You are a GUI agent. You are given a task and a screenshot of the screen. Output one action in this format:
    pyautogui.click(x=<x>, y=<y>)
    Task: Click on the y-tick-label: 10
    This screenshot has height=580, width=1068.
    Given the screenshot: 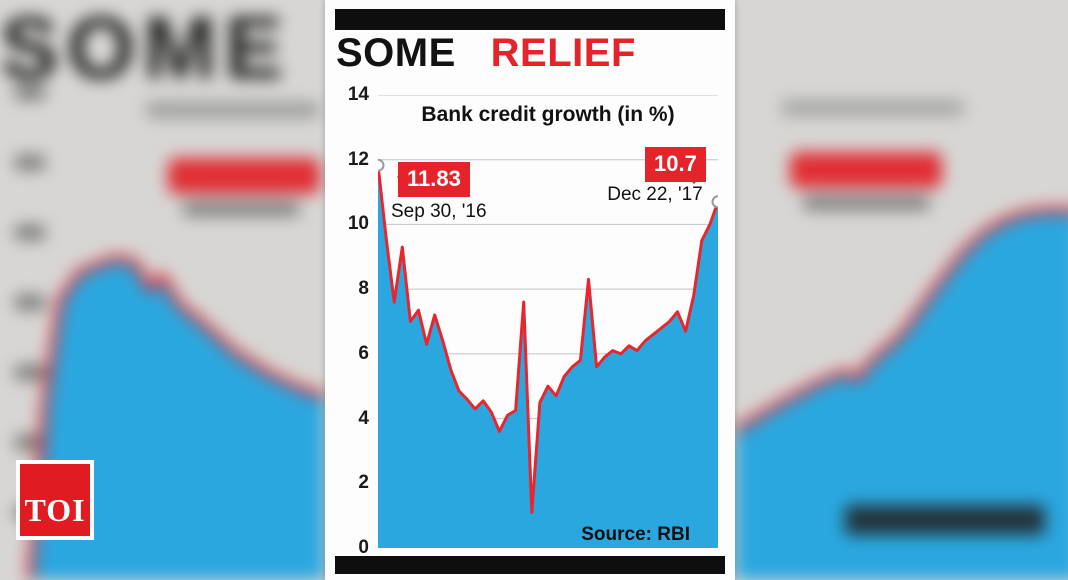 What is the action you would take?
    pyautogui.click(x=358, y=224)
    